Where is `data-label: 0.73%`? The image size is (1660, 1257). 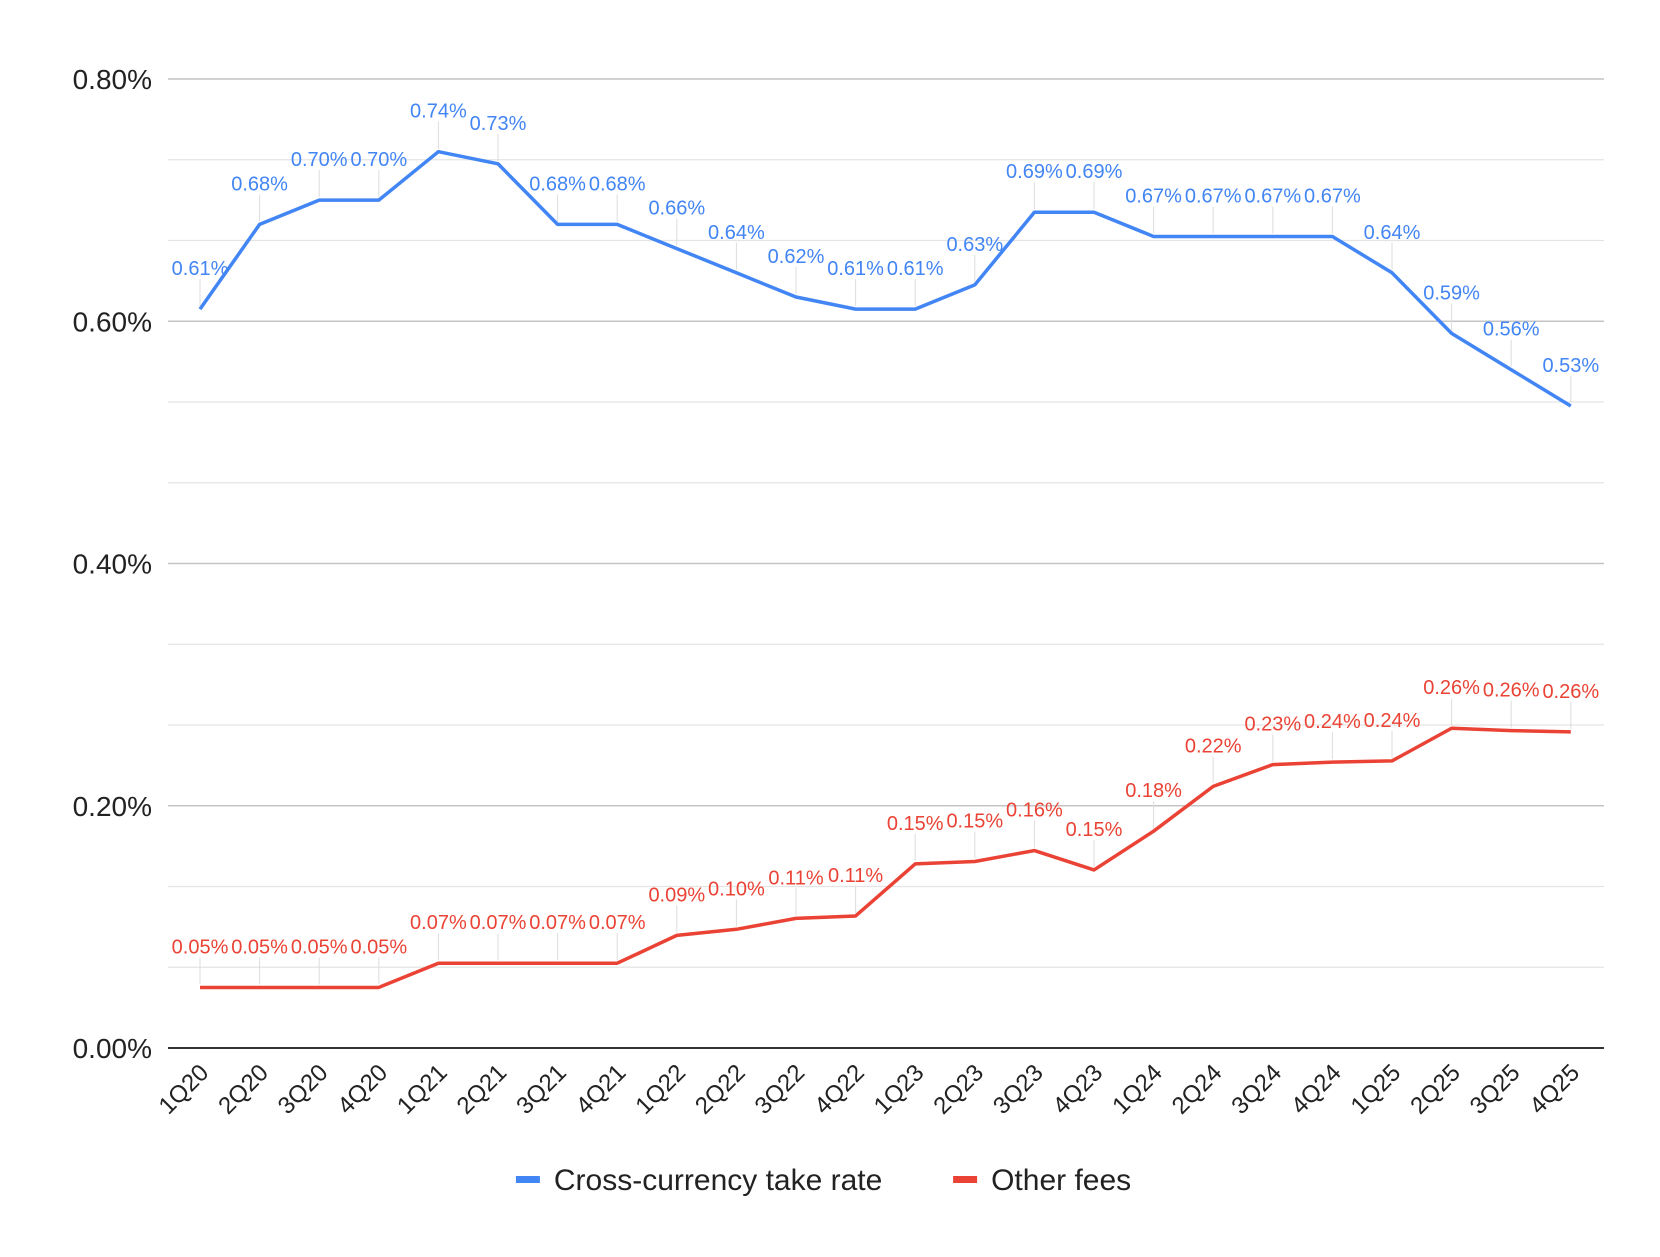 data-label: 0.73% is located at coordinates (498, 124).